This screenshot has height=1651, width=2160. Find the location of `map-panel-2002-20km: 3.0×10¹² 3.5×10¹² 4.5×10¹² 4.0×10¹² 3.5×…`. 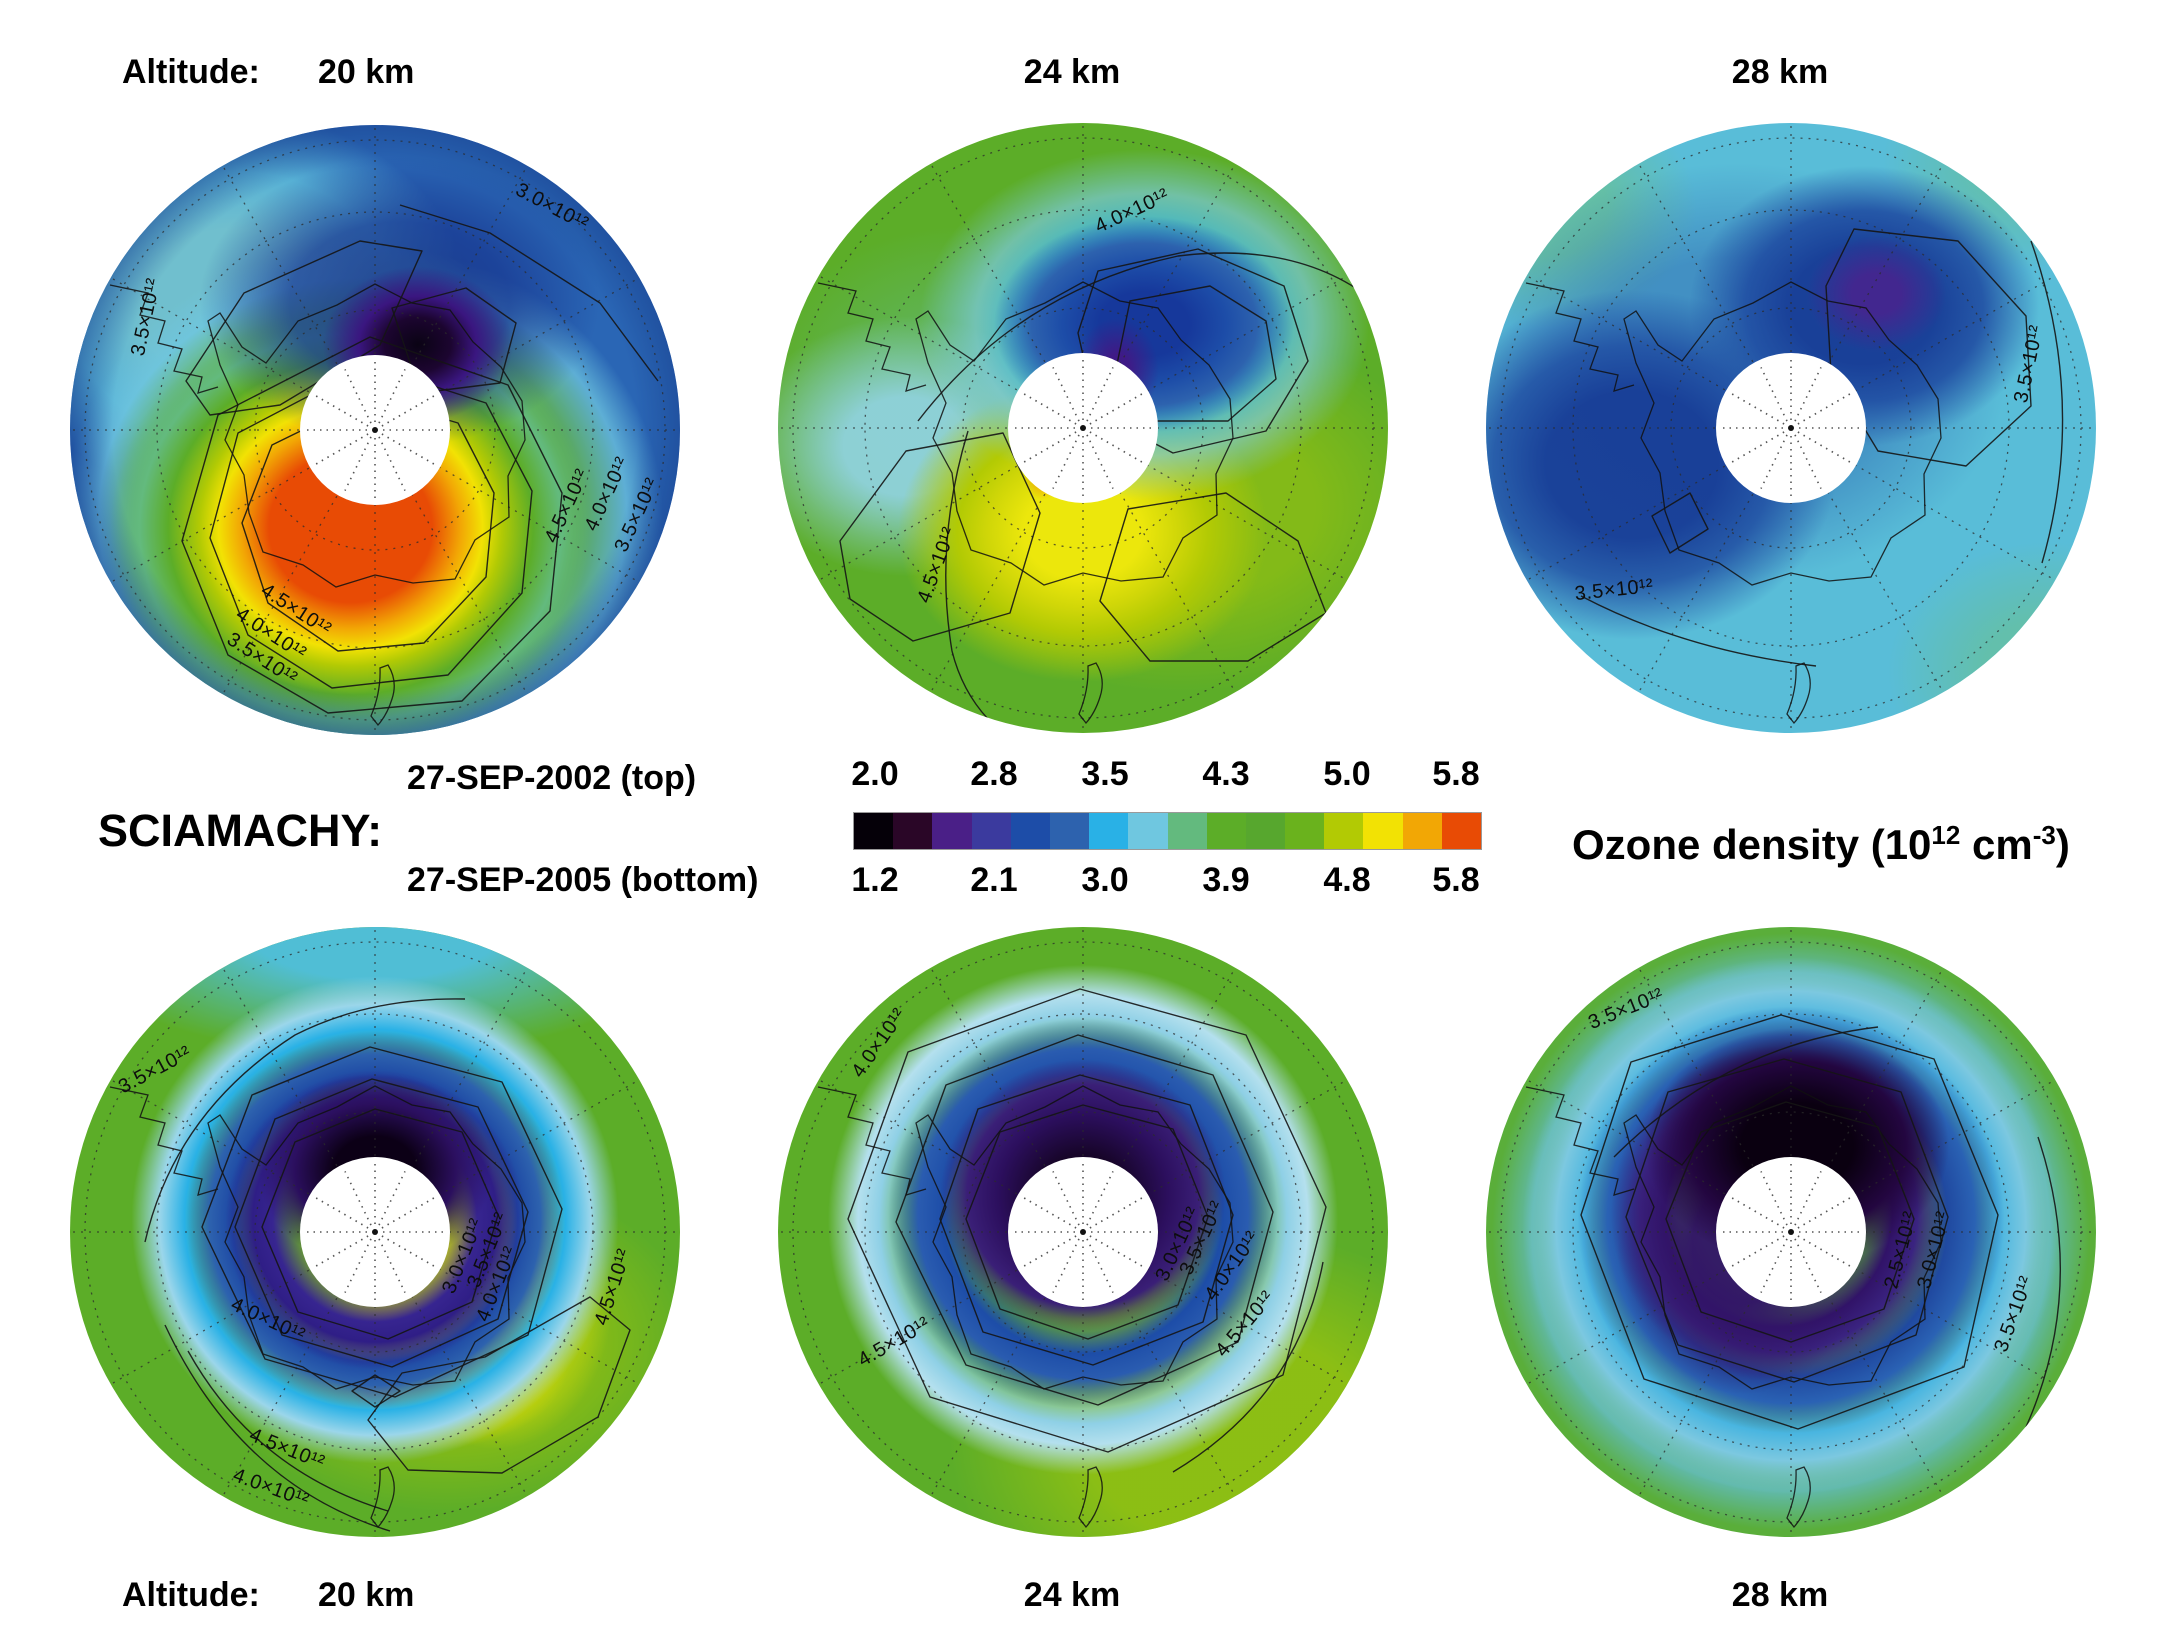

map-panel-2002-20km: 3.0×10¹² 3.5×10¹² 4.5×10¹² 4.0×10¹² 3.5×… is located at coordinates (375, 430).